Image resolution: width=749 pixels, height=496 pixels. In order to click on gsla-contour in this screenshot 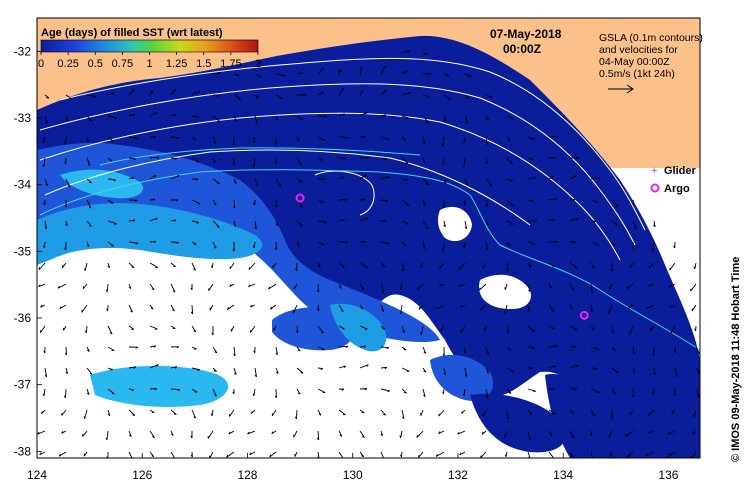, I will do `click(287, 187)`.